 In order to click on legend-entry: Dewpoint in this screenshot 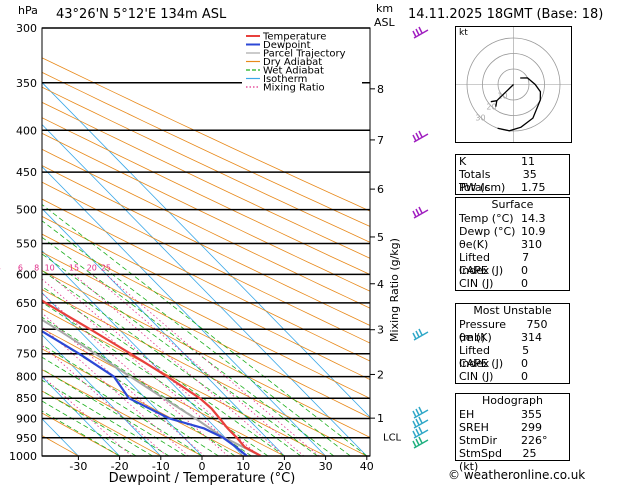, I will do `click(287, 45)`.